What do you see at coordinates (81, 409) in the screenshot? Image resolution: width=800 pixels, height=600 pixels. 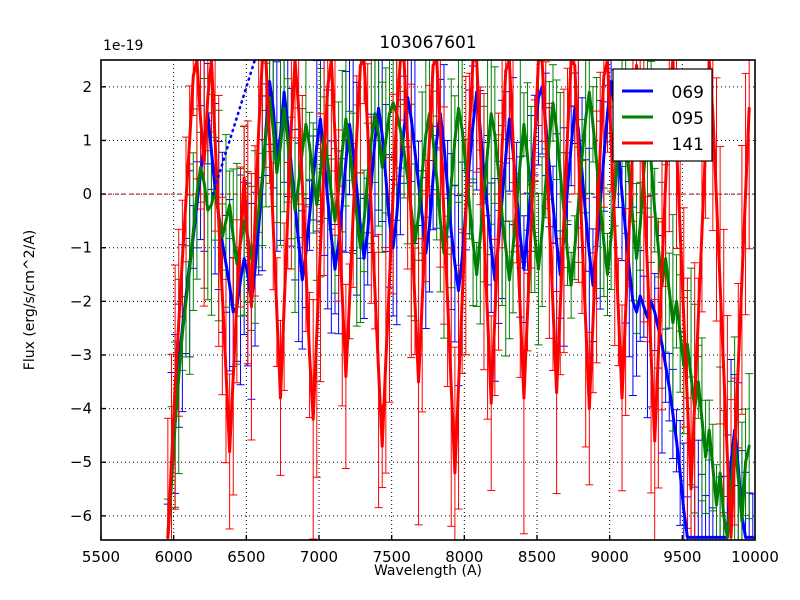 I see `y-tick-label: −4` at bounding box center [81, 409].